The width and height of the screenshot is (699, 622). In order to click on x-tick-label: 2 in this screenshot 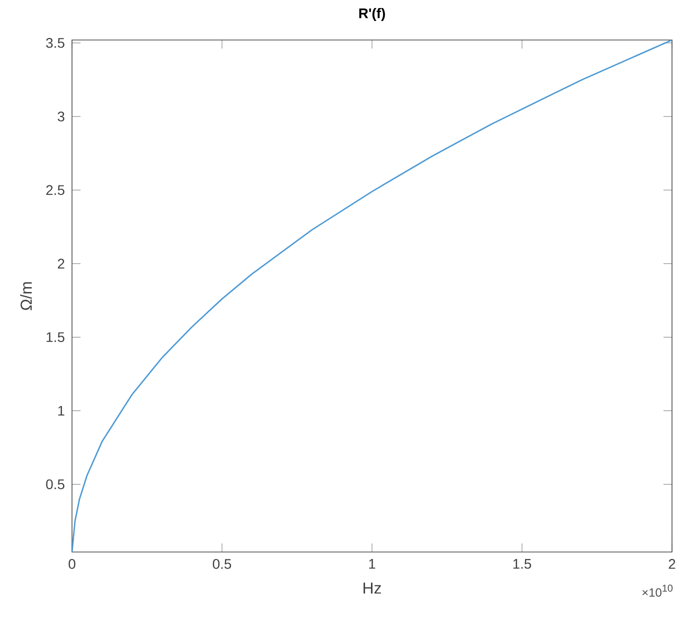, I will do `click(672, 564)`.